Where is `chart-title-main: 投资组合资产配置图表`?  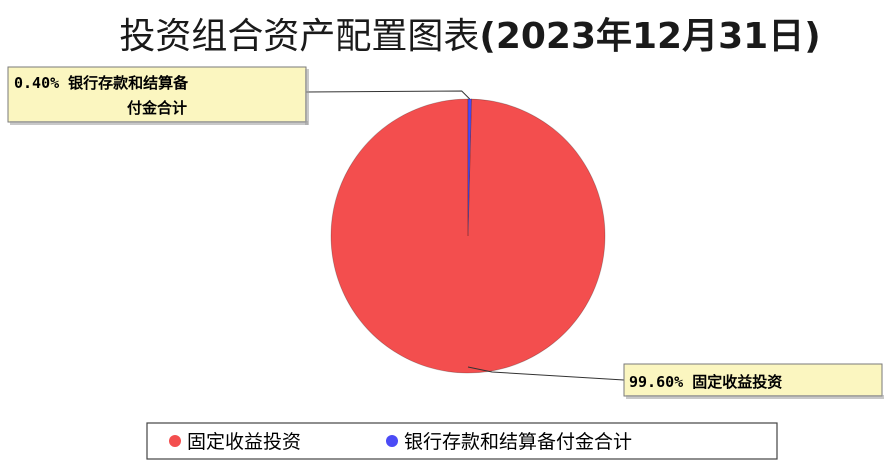 chart-title-main: 投资组合资产配置图表 is located at coordinates (299, 36).